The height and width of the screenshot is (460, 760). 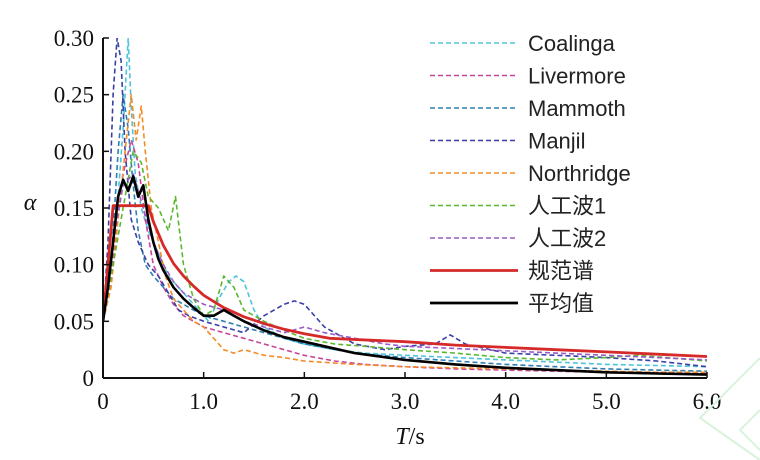 What do you see at coordinates (74, 95) in the screenshot?
I see `y-tick-label: 0.25` at bounding box center [74, 95].